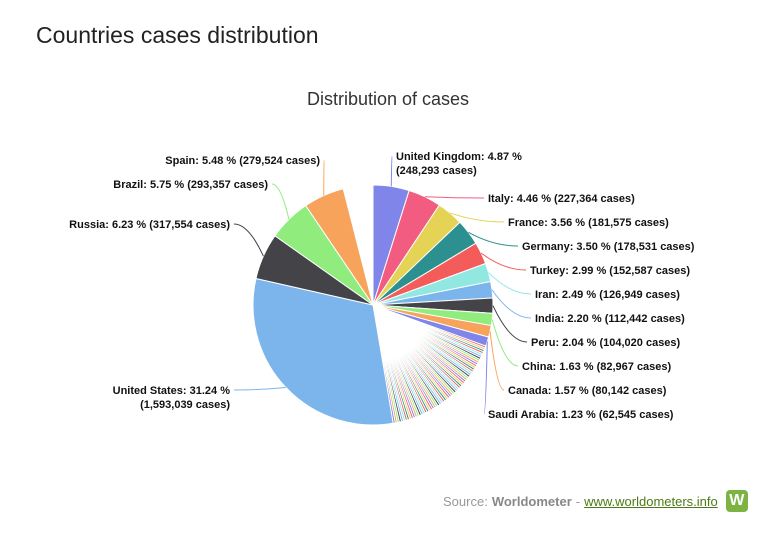 The image size is (765, 533). I want to click on label-peru: Peru: 2.04 % (104,020 cases), so click(606, 343).